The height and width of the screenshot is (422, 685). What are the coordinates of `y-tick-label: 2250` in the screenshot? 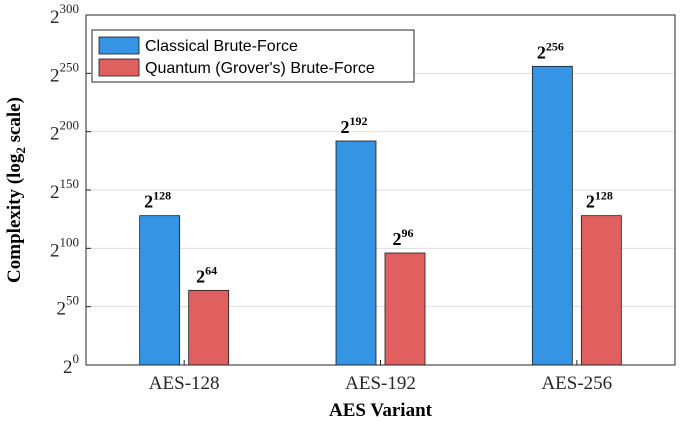 It's located at (64, 72).